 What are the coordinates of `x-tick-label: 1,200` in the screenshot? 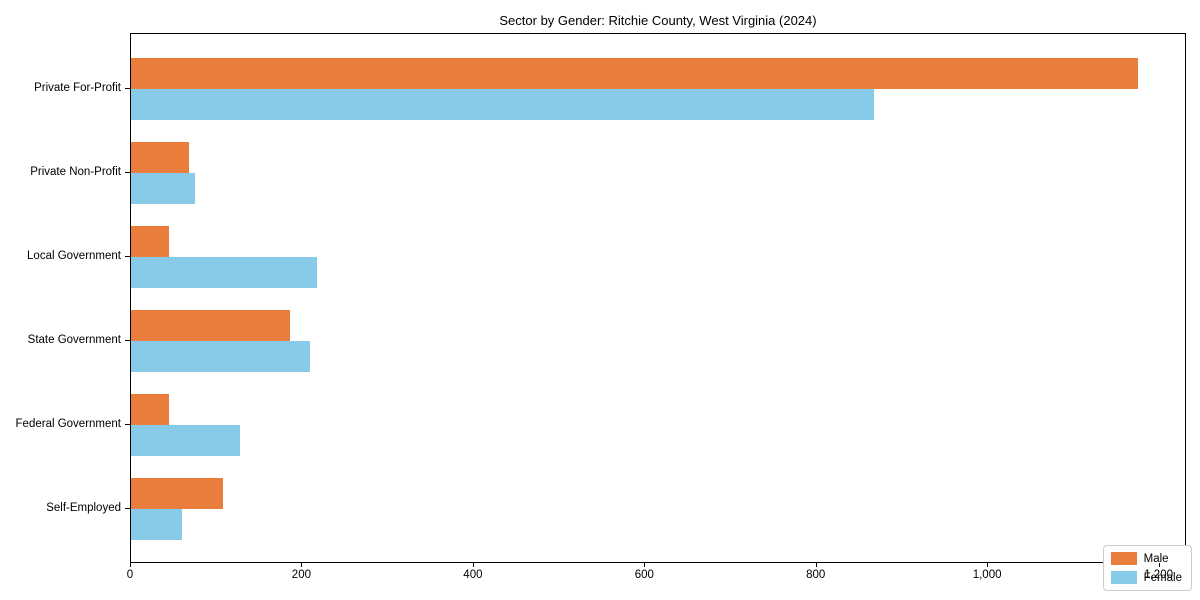 It's located at (1158, 575).